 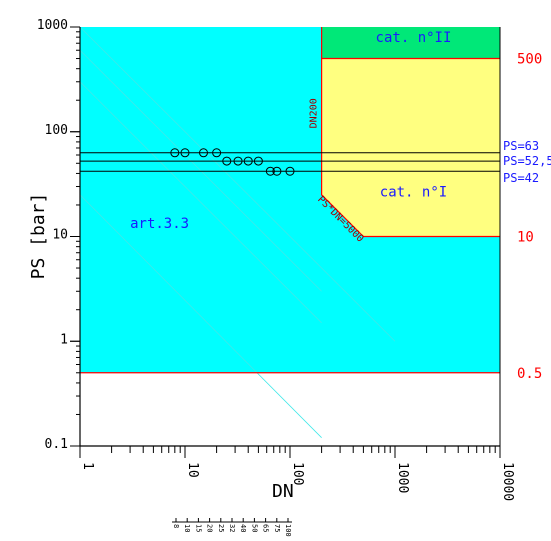 What do you see at coordinates (521, 178) in the screenshot?
I see `pressure-label: PS=42` at bounding box center [521, 178].